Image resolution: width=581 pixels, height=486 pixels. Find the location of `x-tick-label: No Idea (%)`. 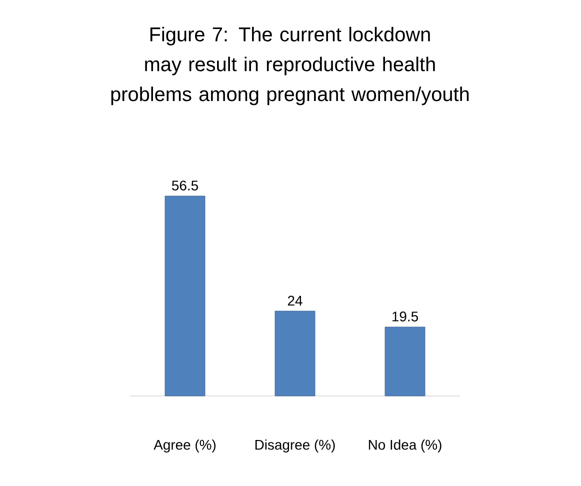

x-tick-label: No Idea (%) is located at coordinates (405, 446).